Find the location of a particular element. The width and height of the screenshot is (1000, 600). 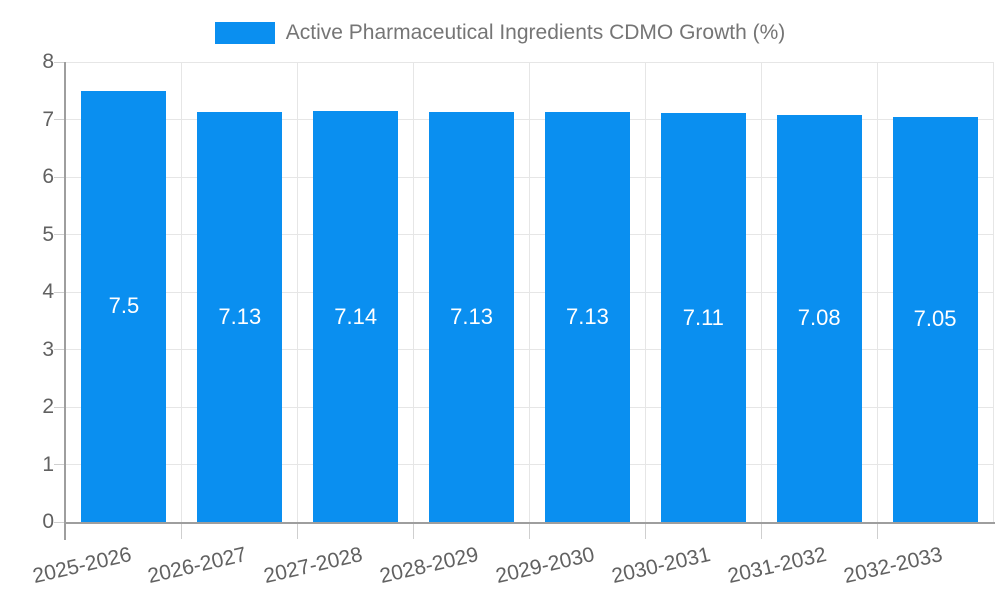

x-axis-label: 2027-2028 is located at coordinates (313, 566).